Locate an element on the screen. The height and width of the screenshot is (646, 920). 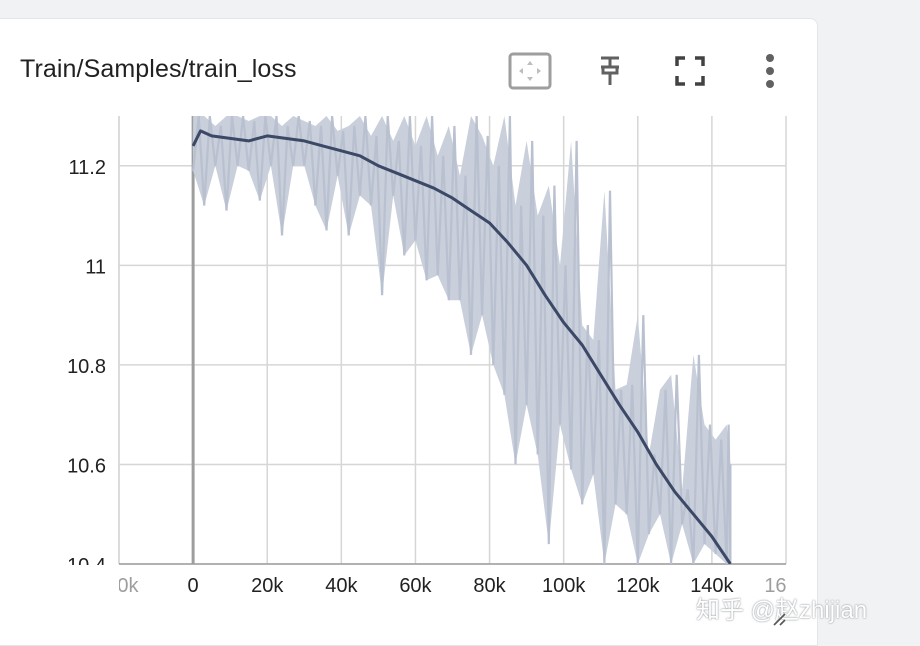
fit-domain-button is located at coordinates (530, 71).